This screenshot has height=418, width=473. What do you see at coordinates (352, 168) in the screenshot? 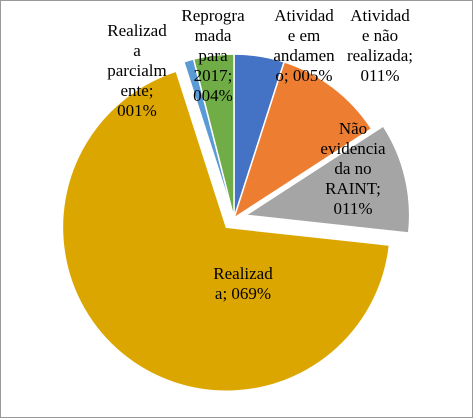
I see `slice-label: da no` at bounding box center [352, 168].